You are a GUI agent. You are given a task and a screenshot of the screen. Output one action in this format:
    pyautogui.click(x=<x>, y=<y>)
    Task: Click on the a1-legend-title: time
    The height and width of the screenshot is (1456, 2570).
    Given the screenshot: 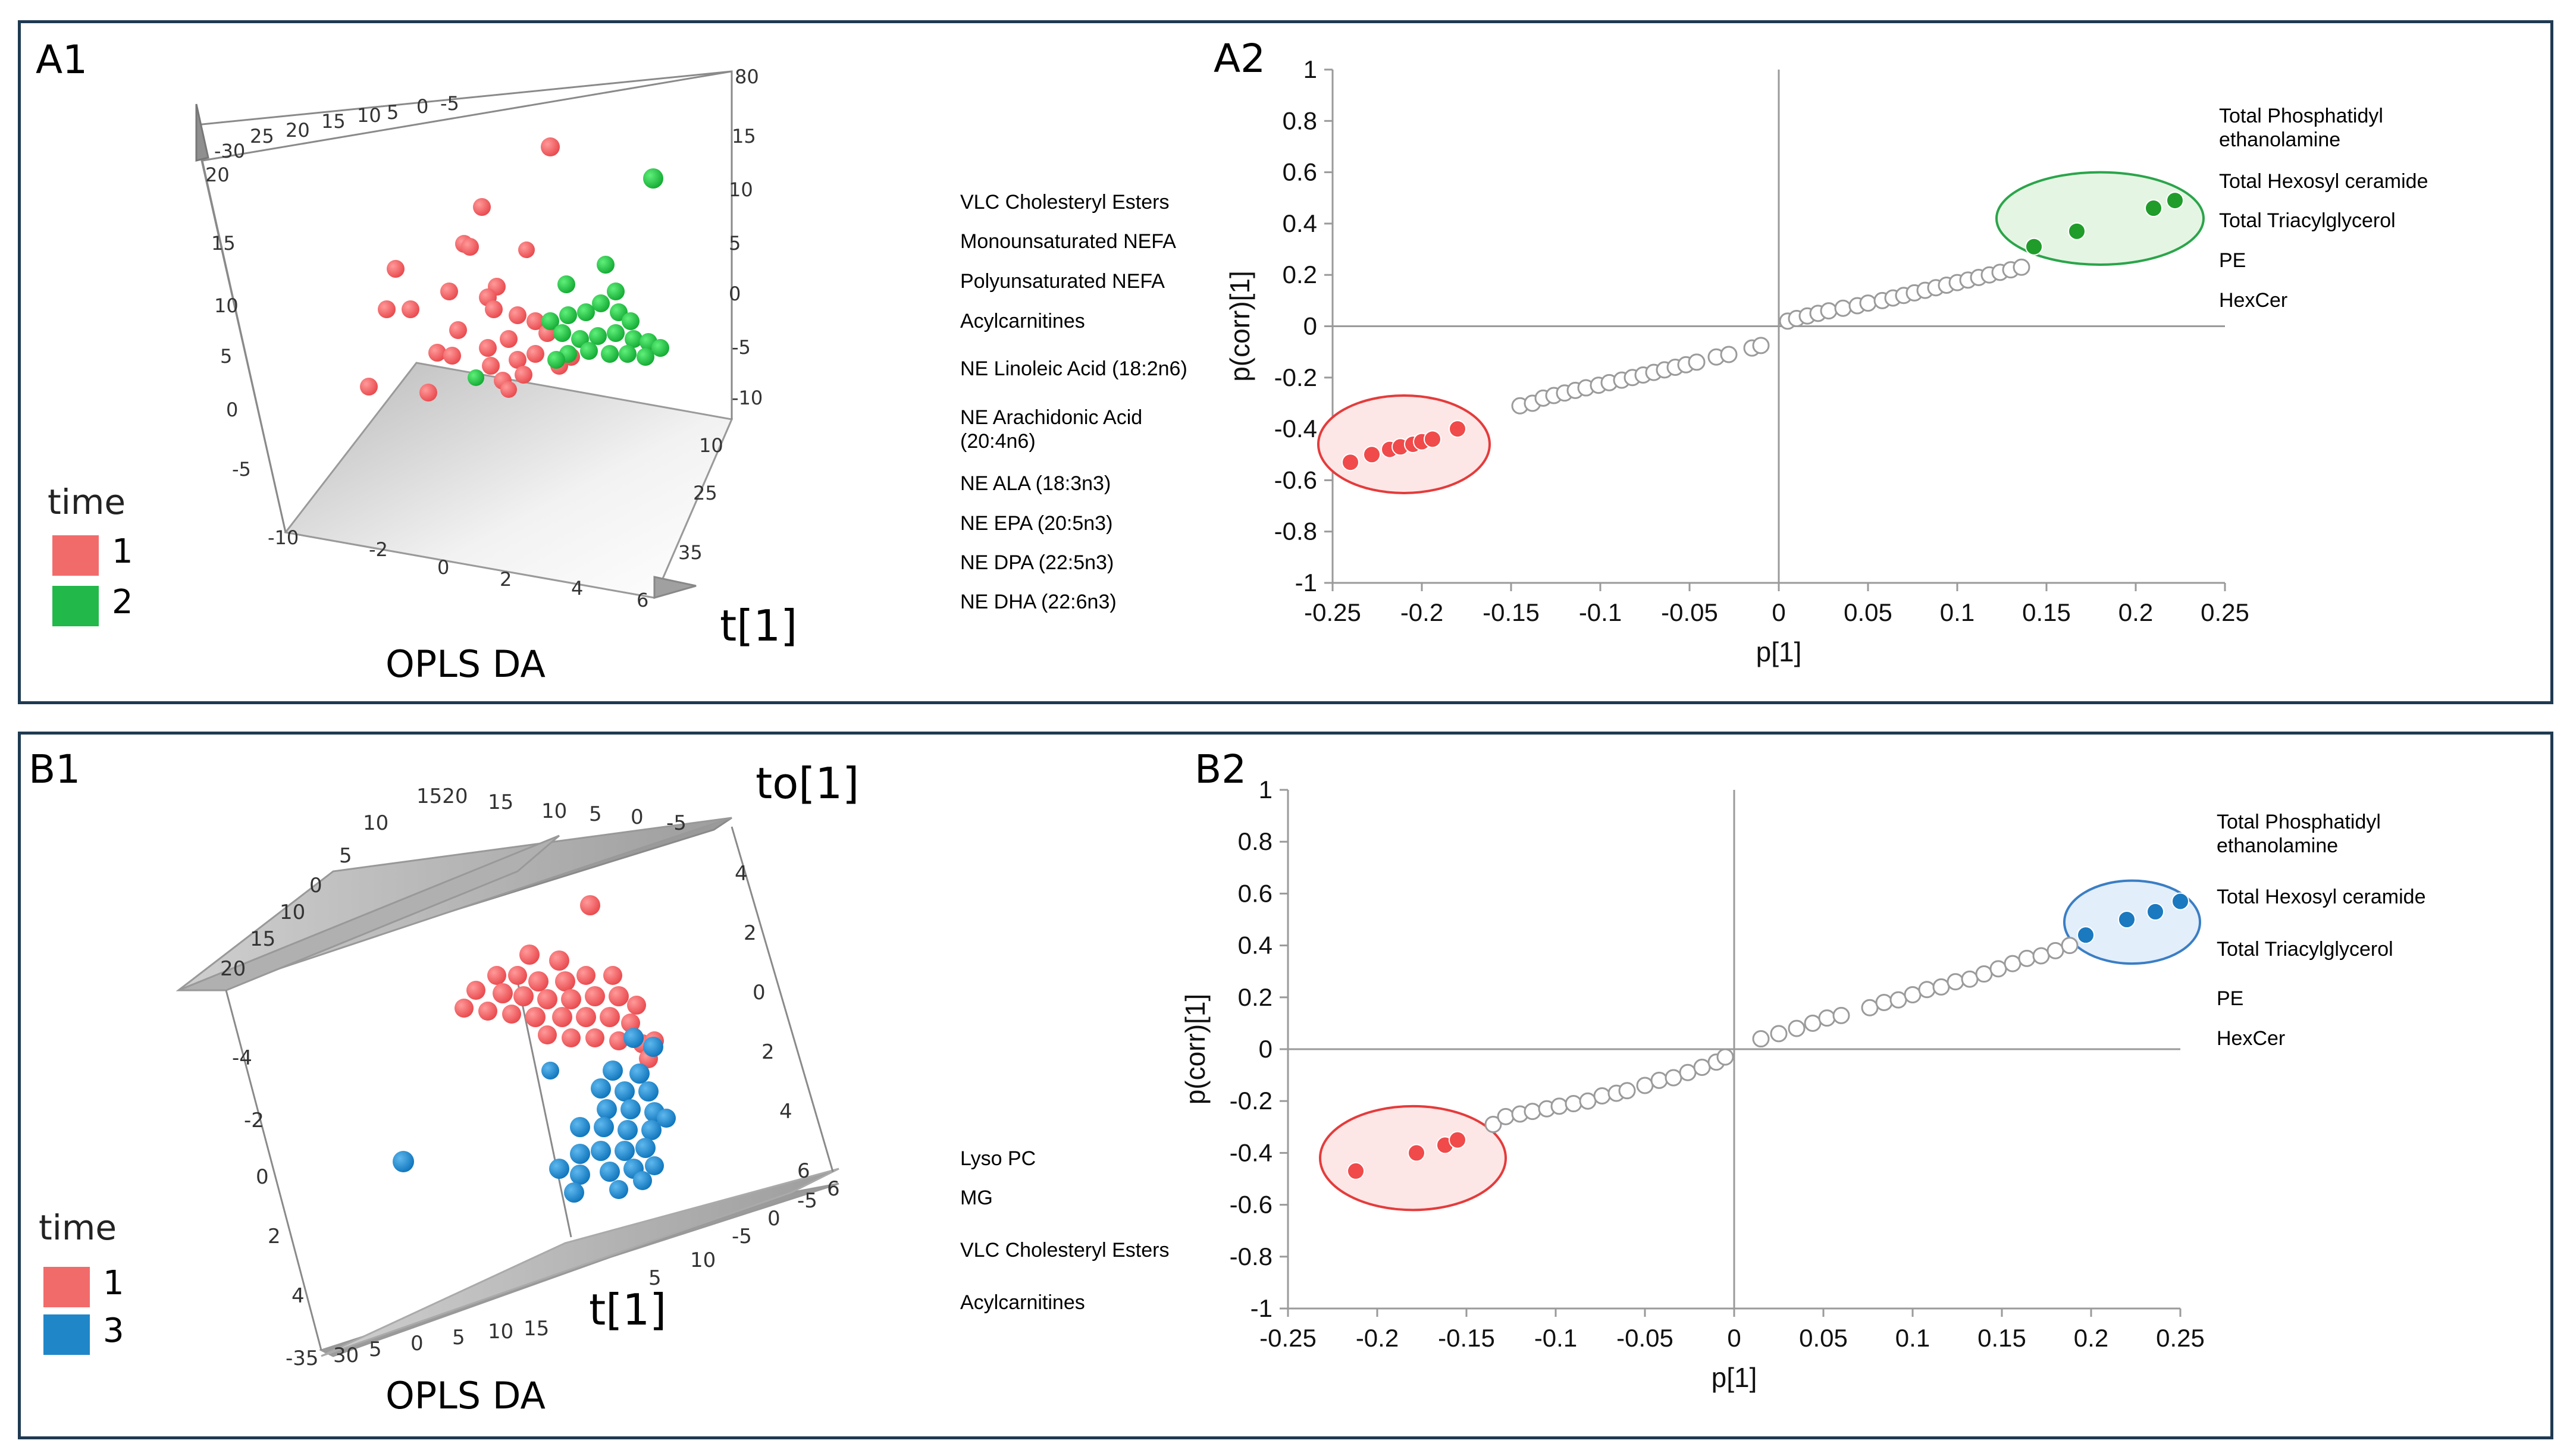 What is the action you would take?
    pyautogui.click(x=87, y=502)
    